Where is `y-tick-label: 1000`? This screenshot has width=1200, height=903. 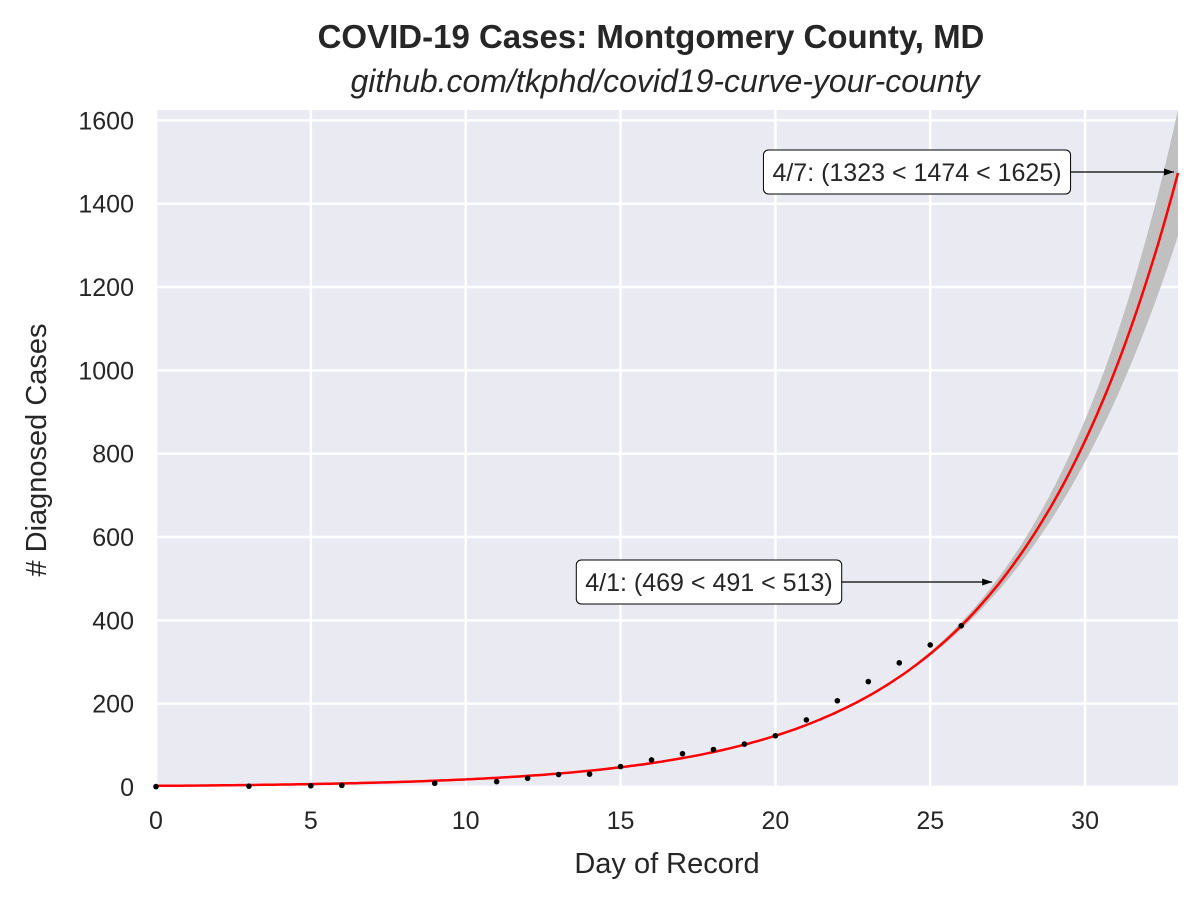 y-tick-label: 1000 is located at coordinates (106, 371).